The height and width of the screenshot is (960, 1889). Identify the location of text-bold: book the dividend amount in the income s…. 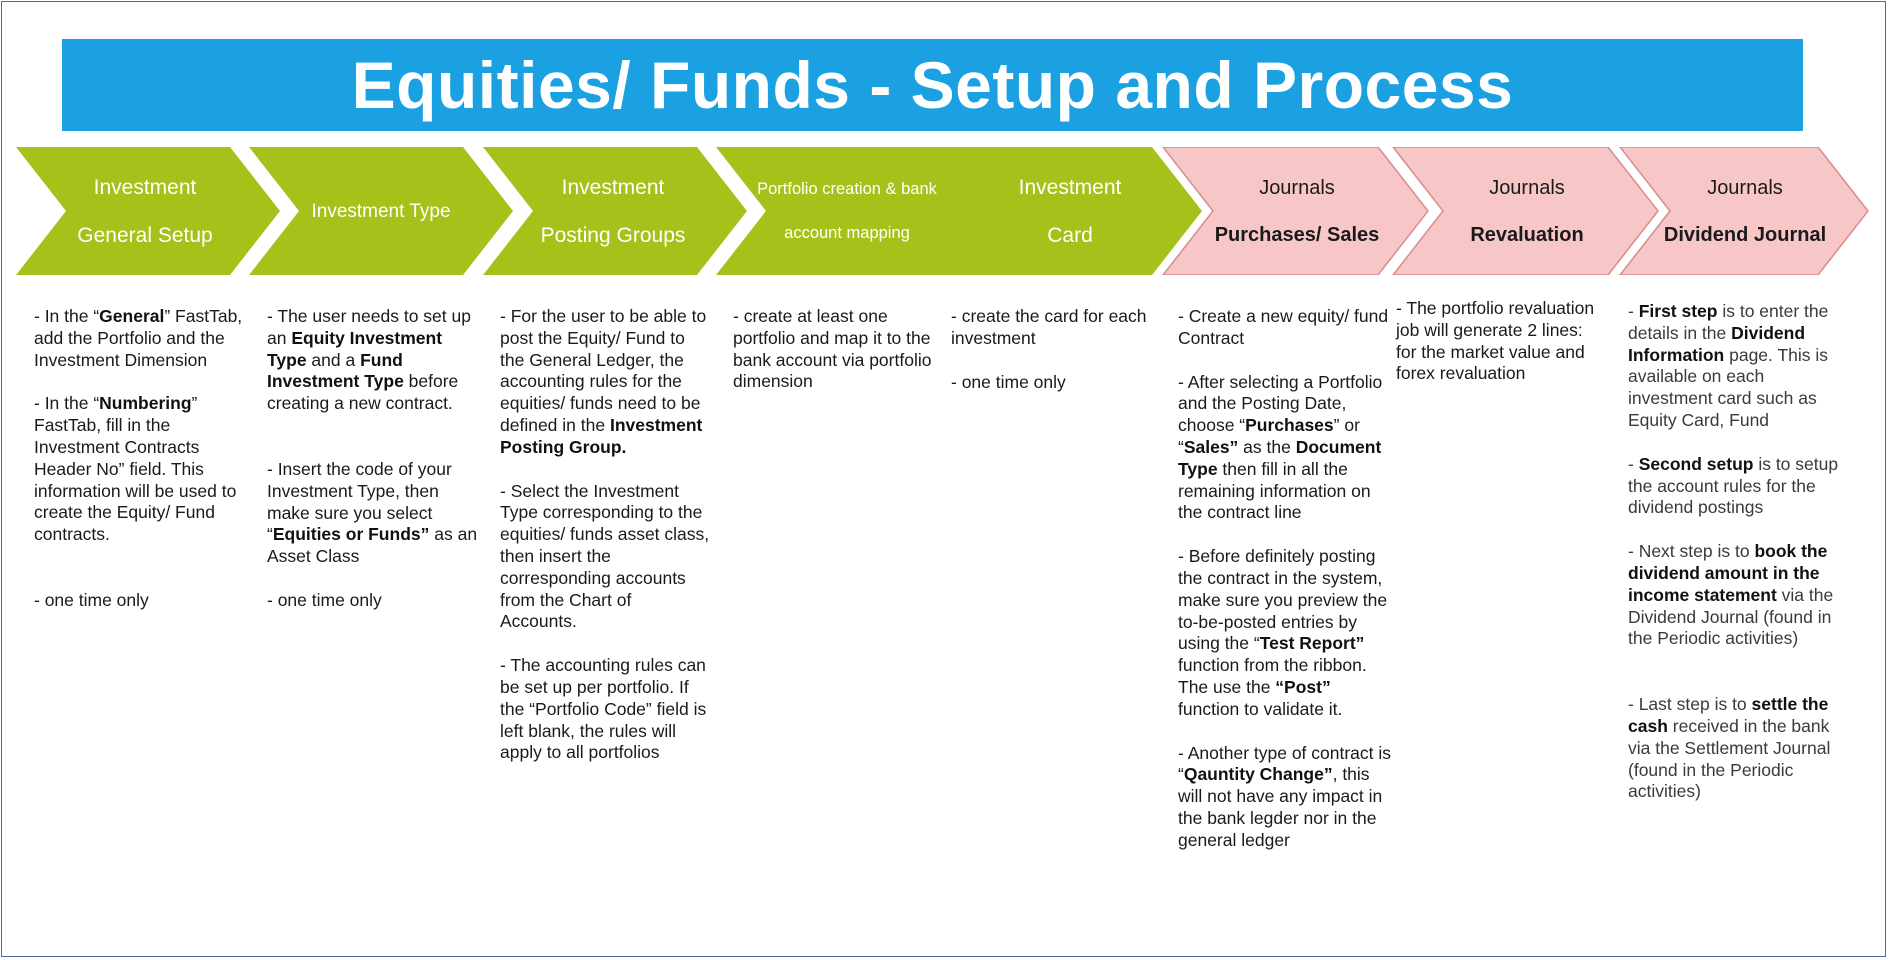
(1728, 573).